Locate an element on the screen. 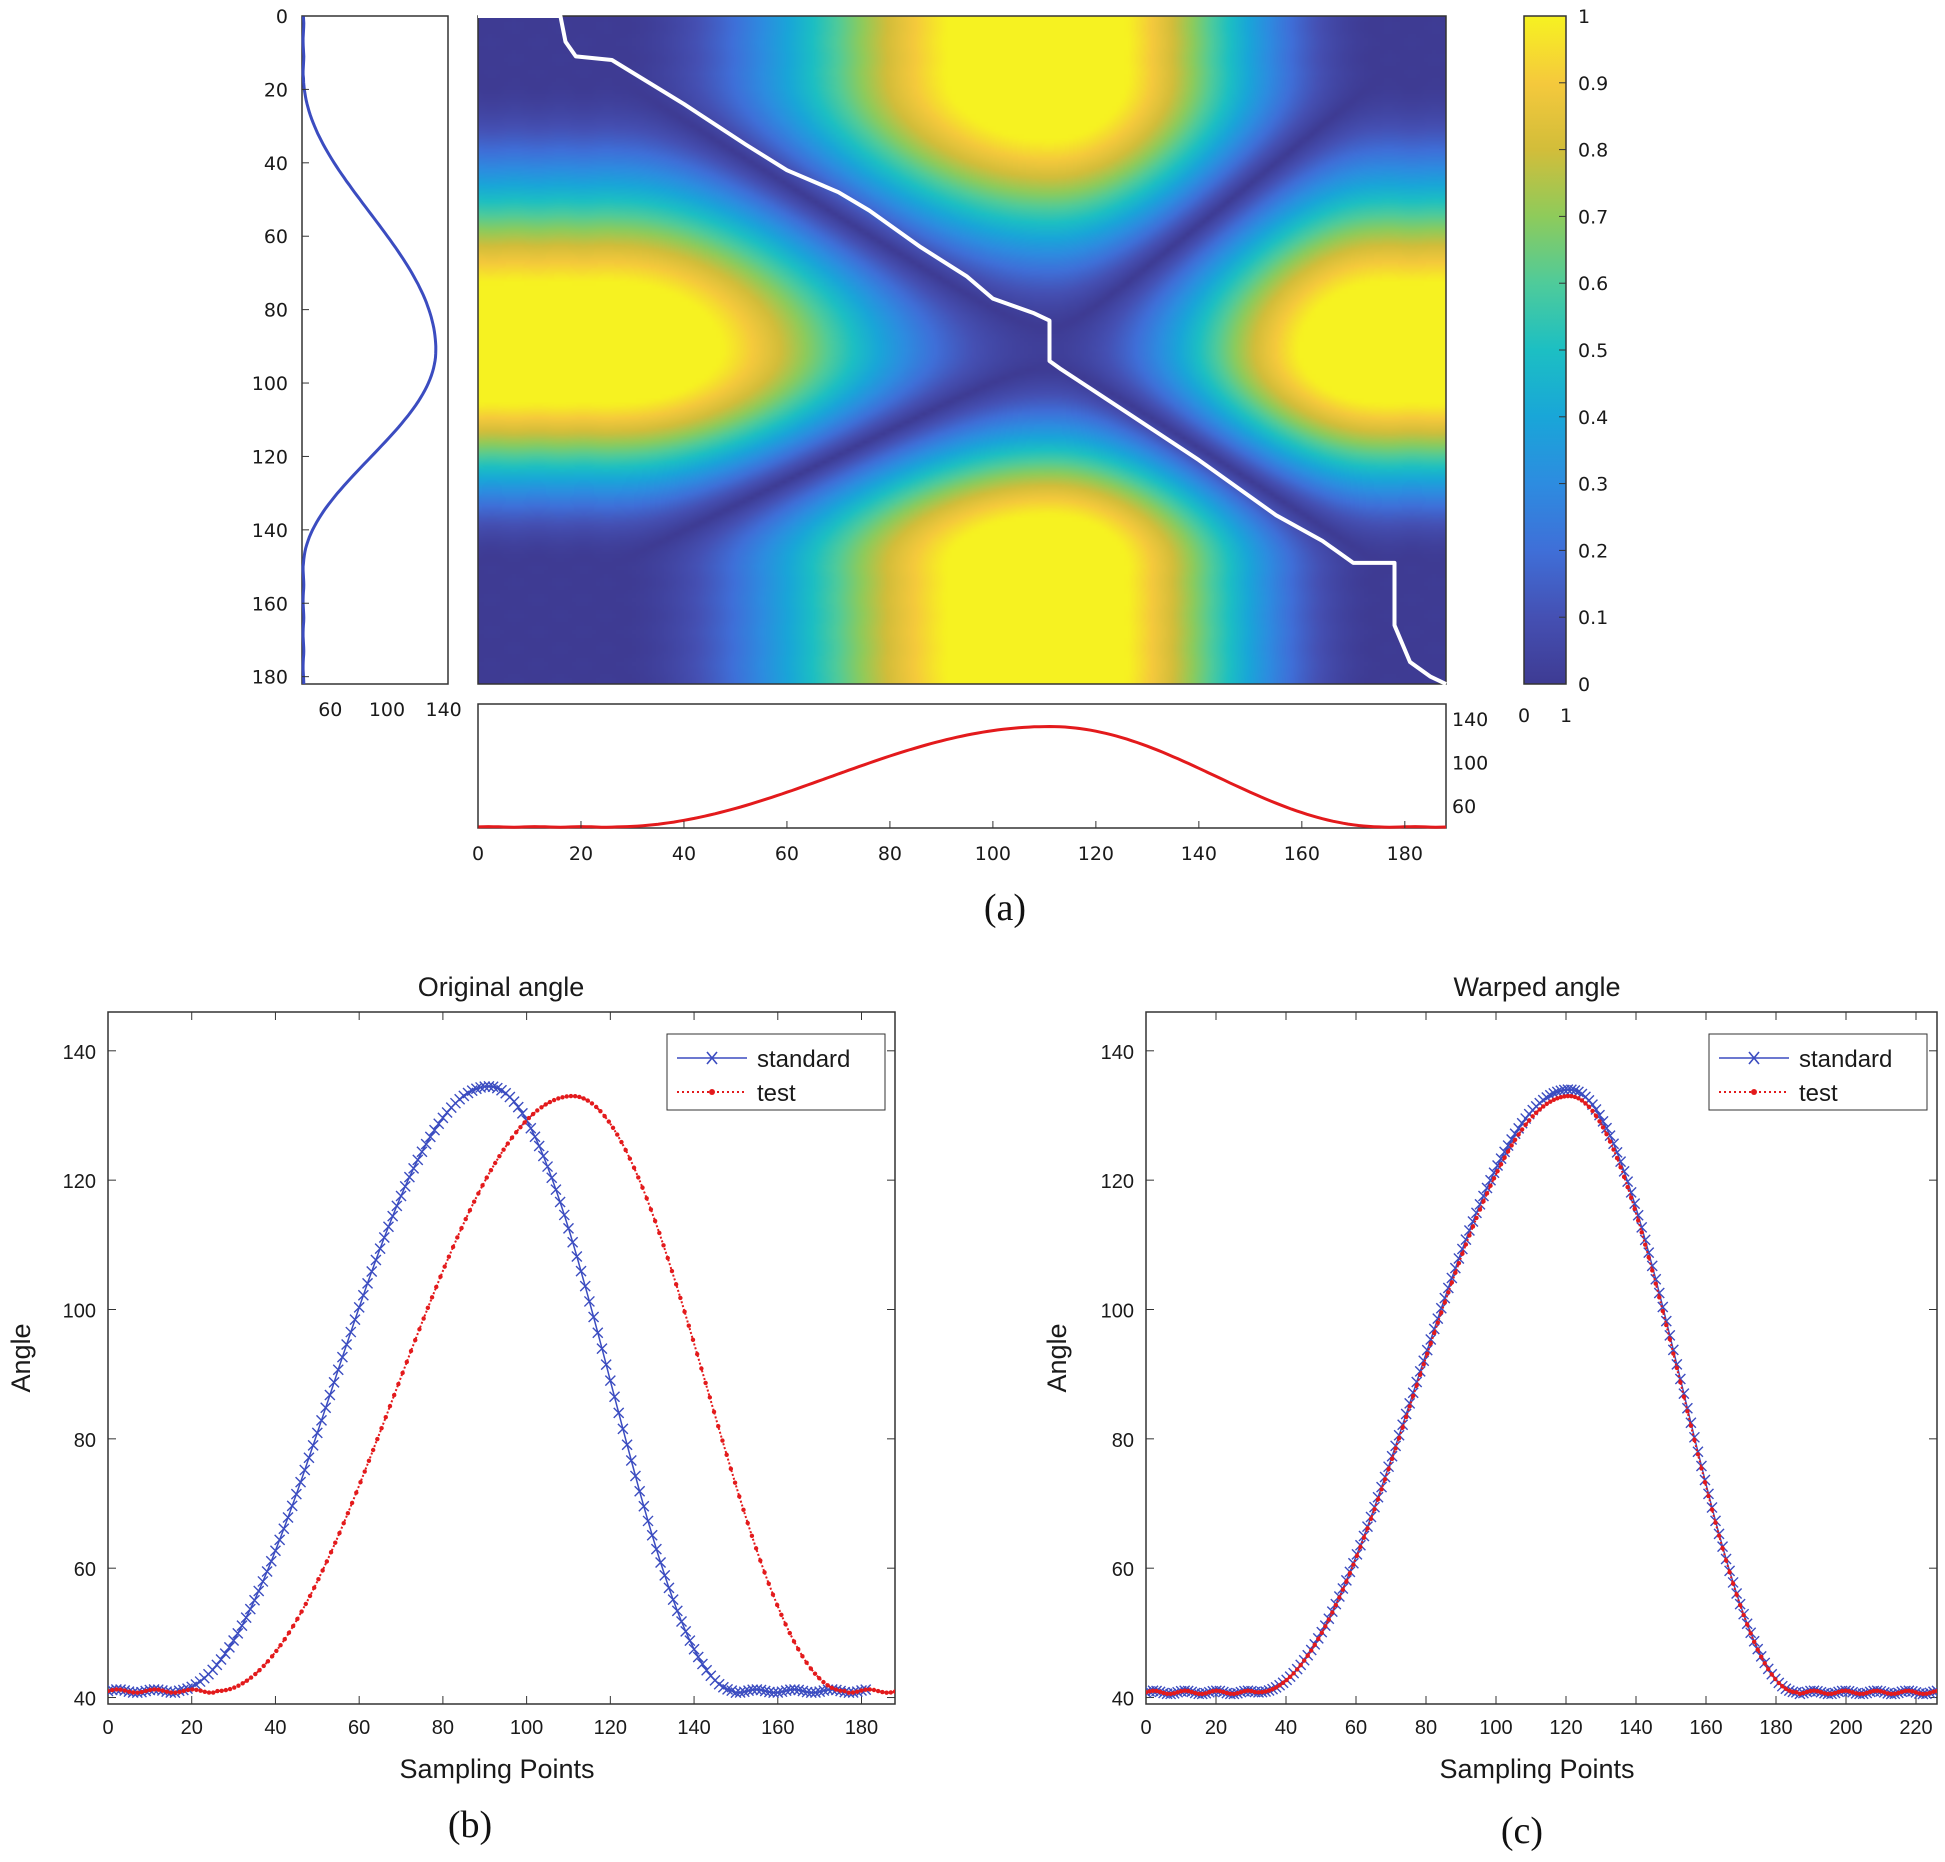 The height and width of the screenshot is (1862, 1945). plot-c-title: Warped angle is located at coordinates (1536, 987).